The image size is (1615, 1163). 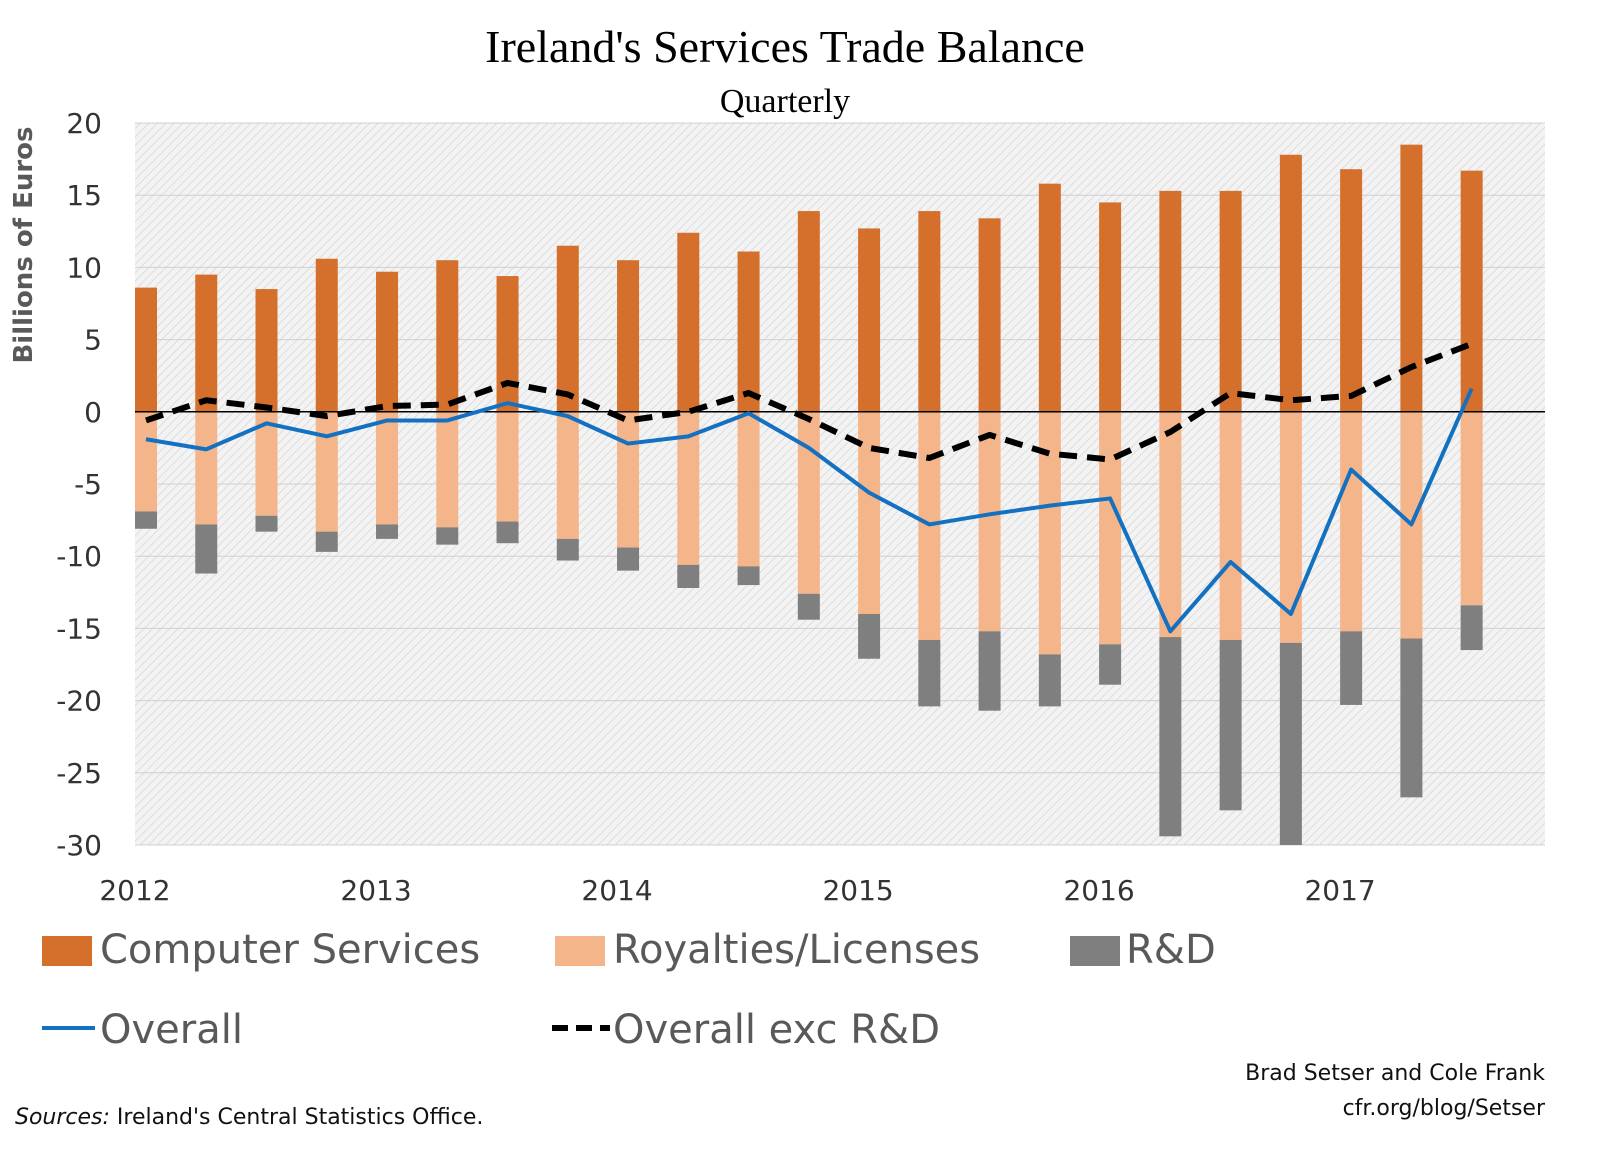 I want to click on line-overall-exc-rd, so click(x=809, y=402).